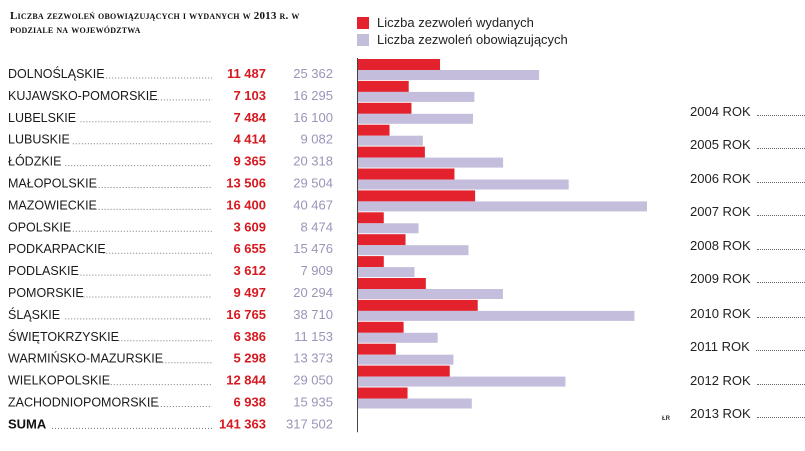 The height and width of the screenshot is (451, 805). I want to click on total-valid-value: 317 502, so click(309, 423).